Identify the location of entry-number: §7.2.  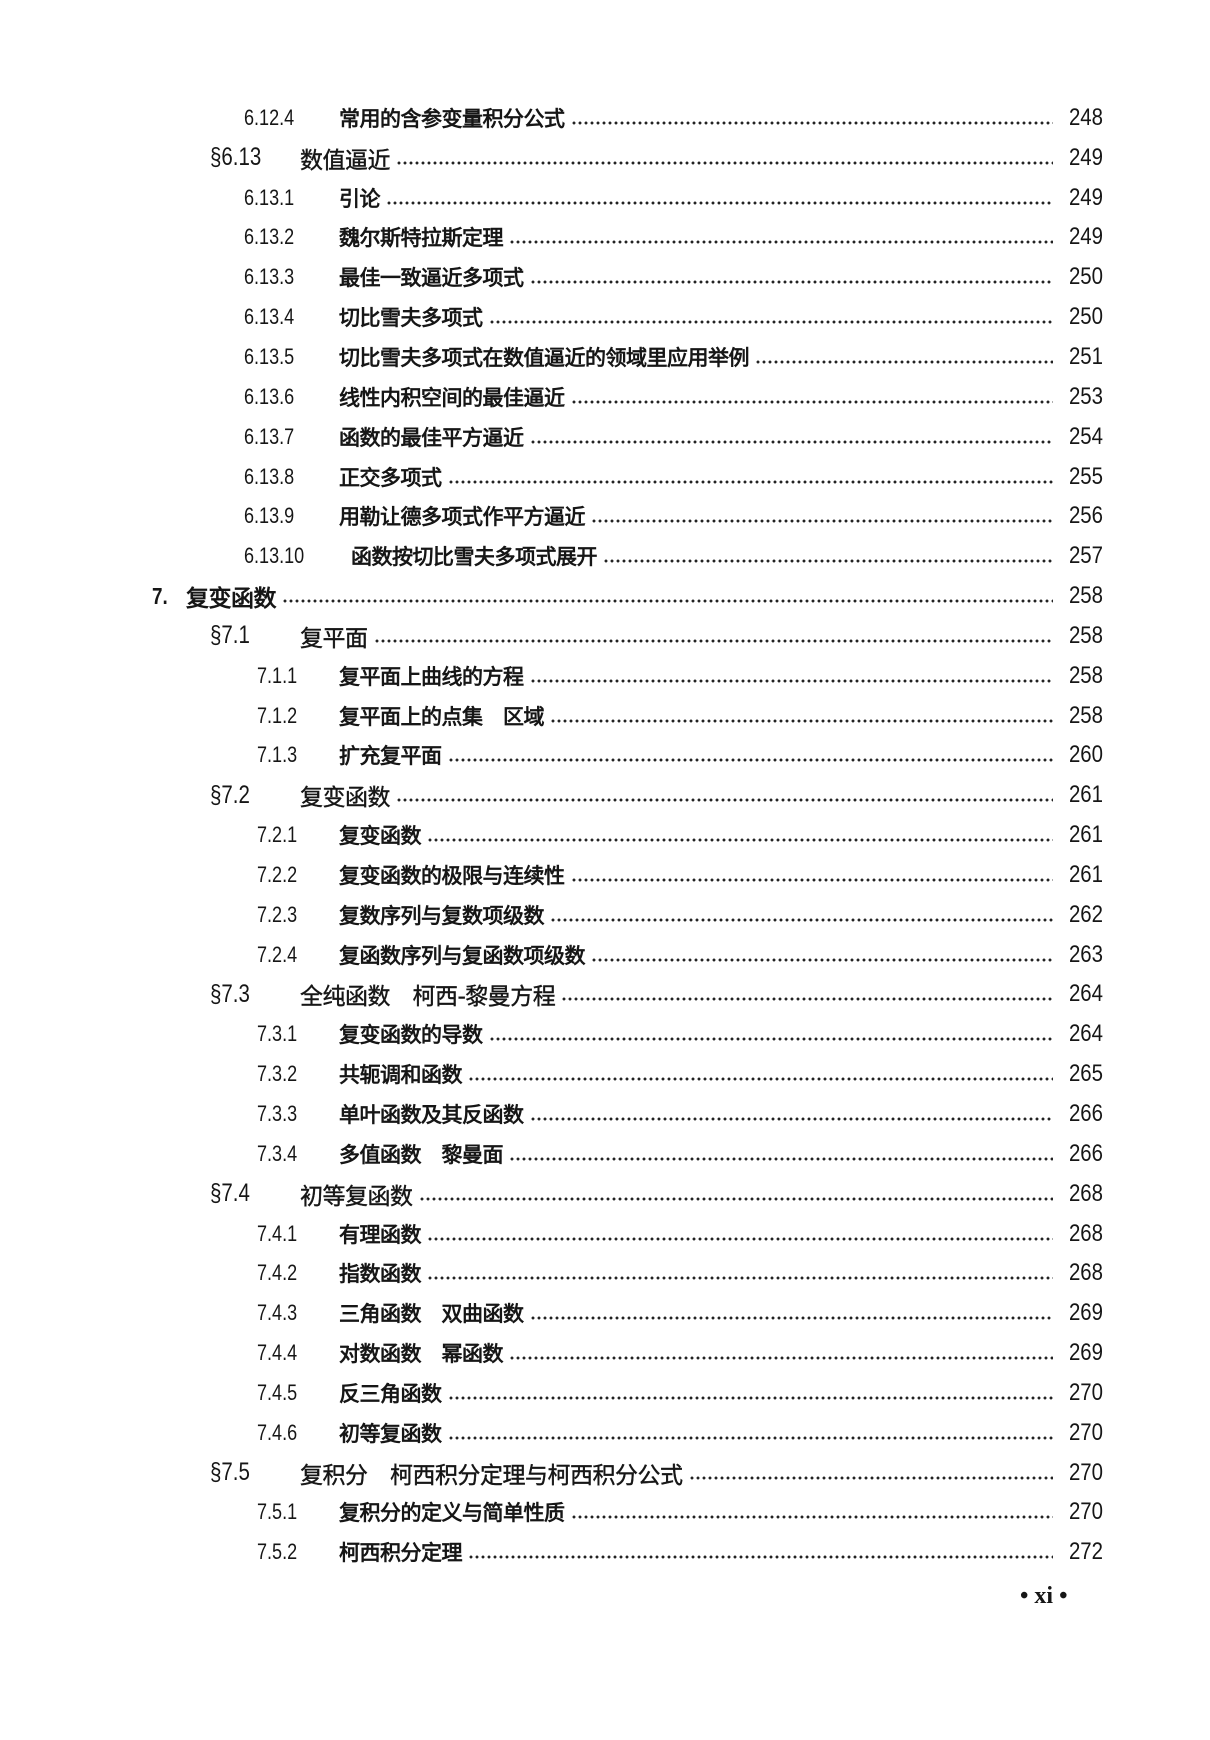
(230, 794).